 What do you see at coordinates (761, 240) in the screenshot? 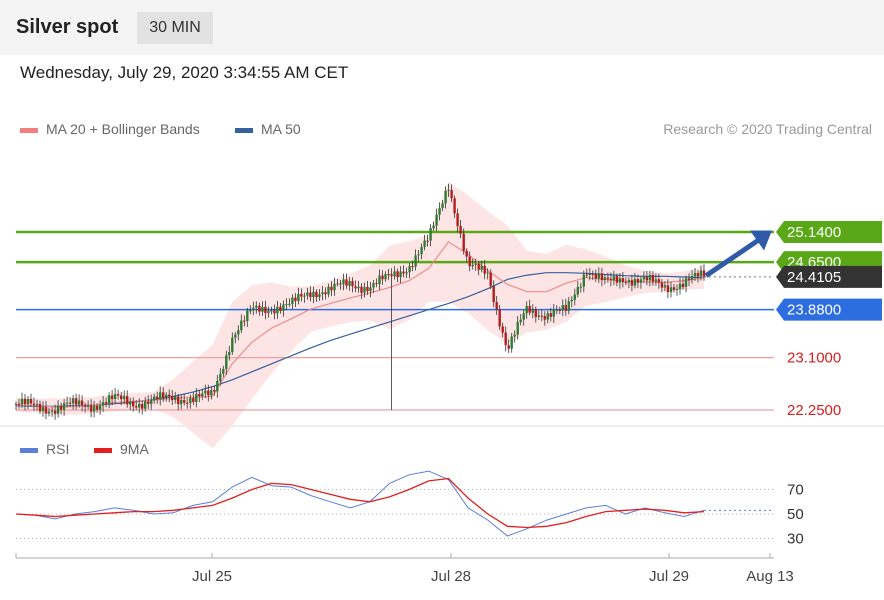
I see `arrow-head` at bounding box center [761, 240].